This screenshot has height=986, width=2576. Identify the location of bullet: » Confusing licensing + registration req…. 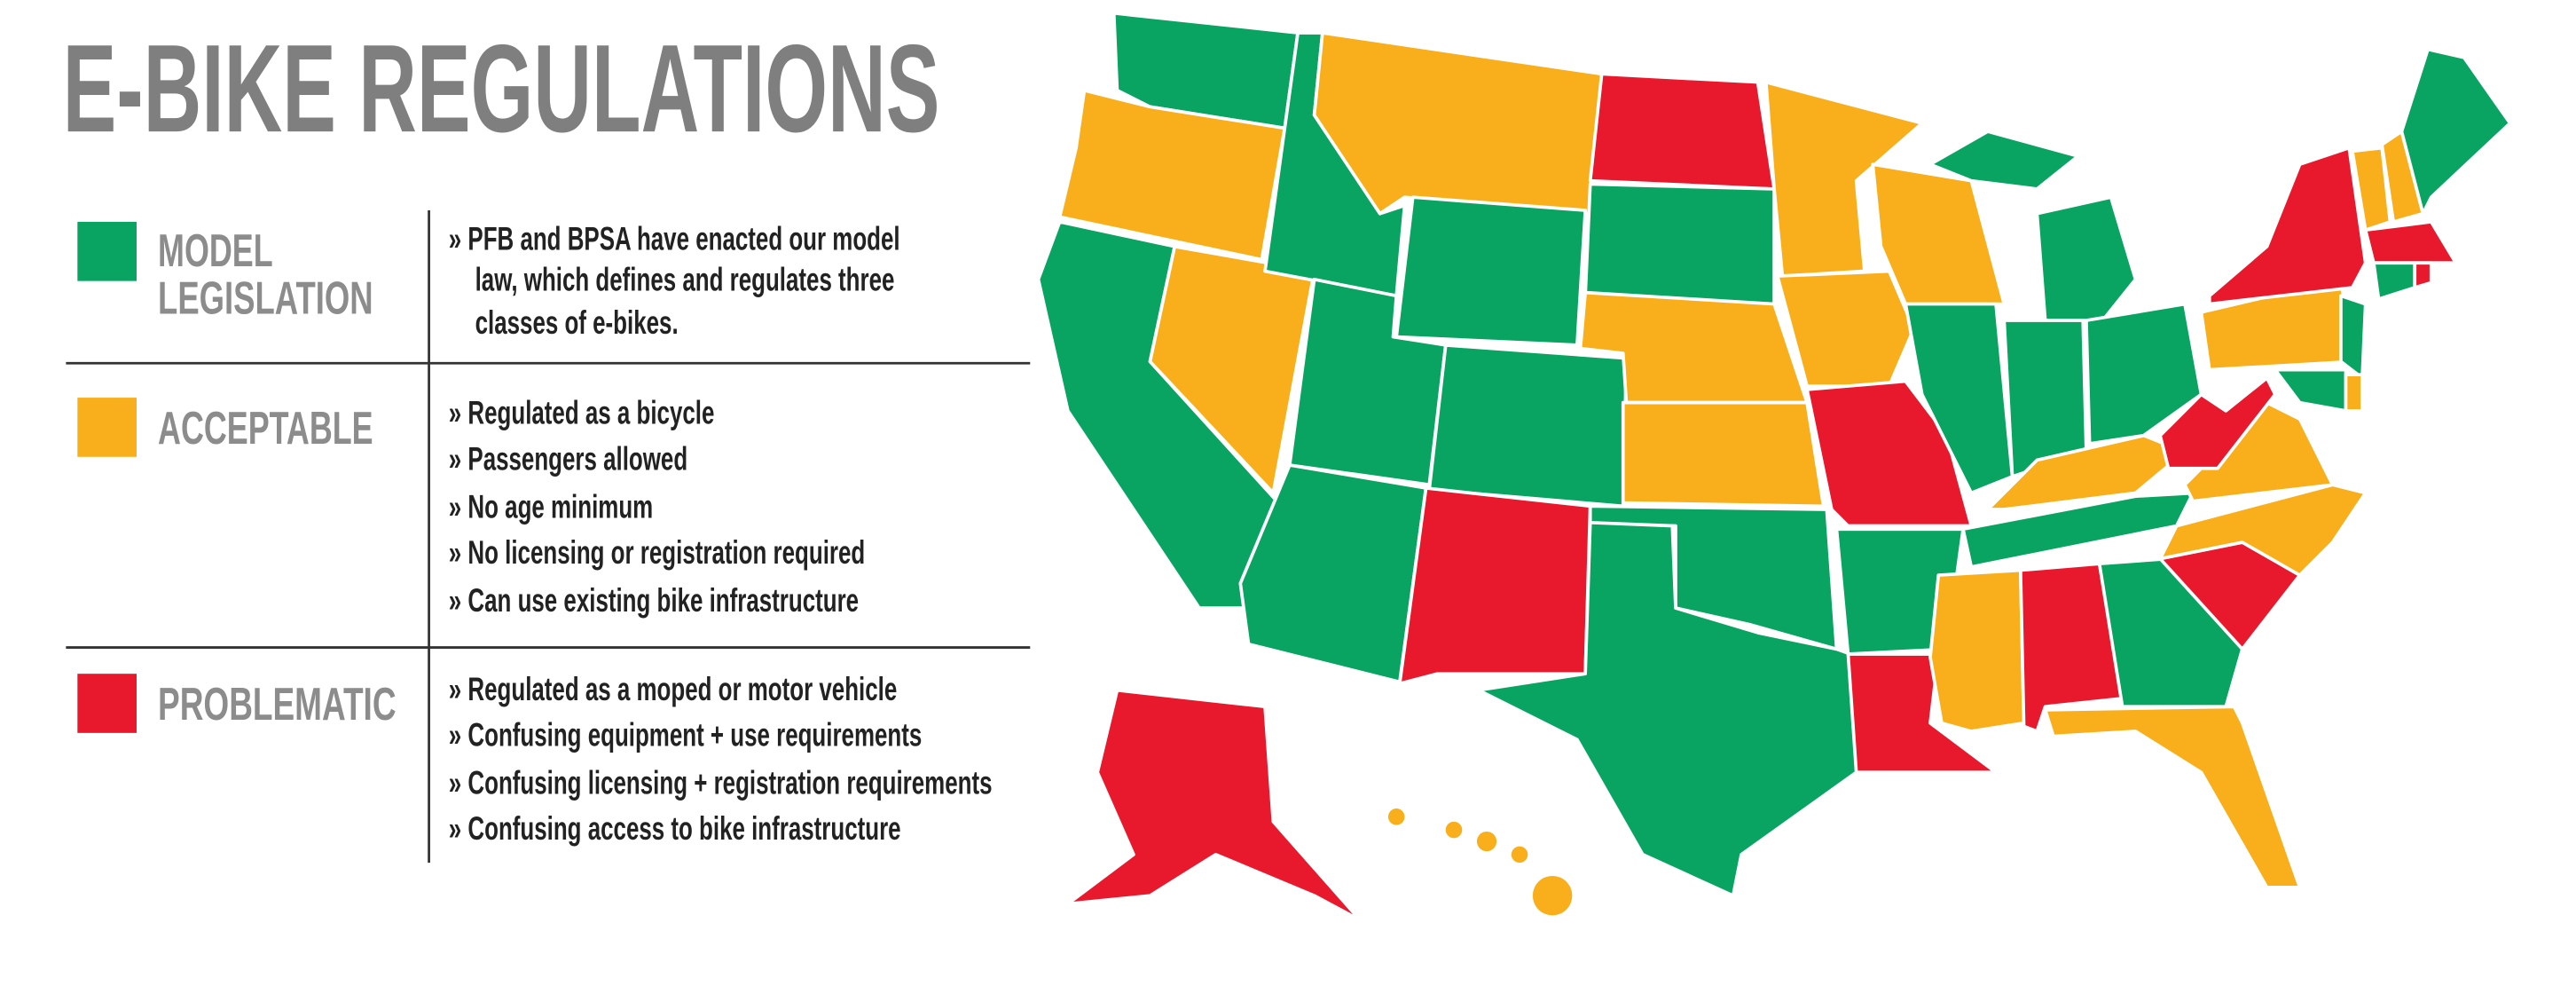
(721, 782).